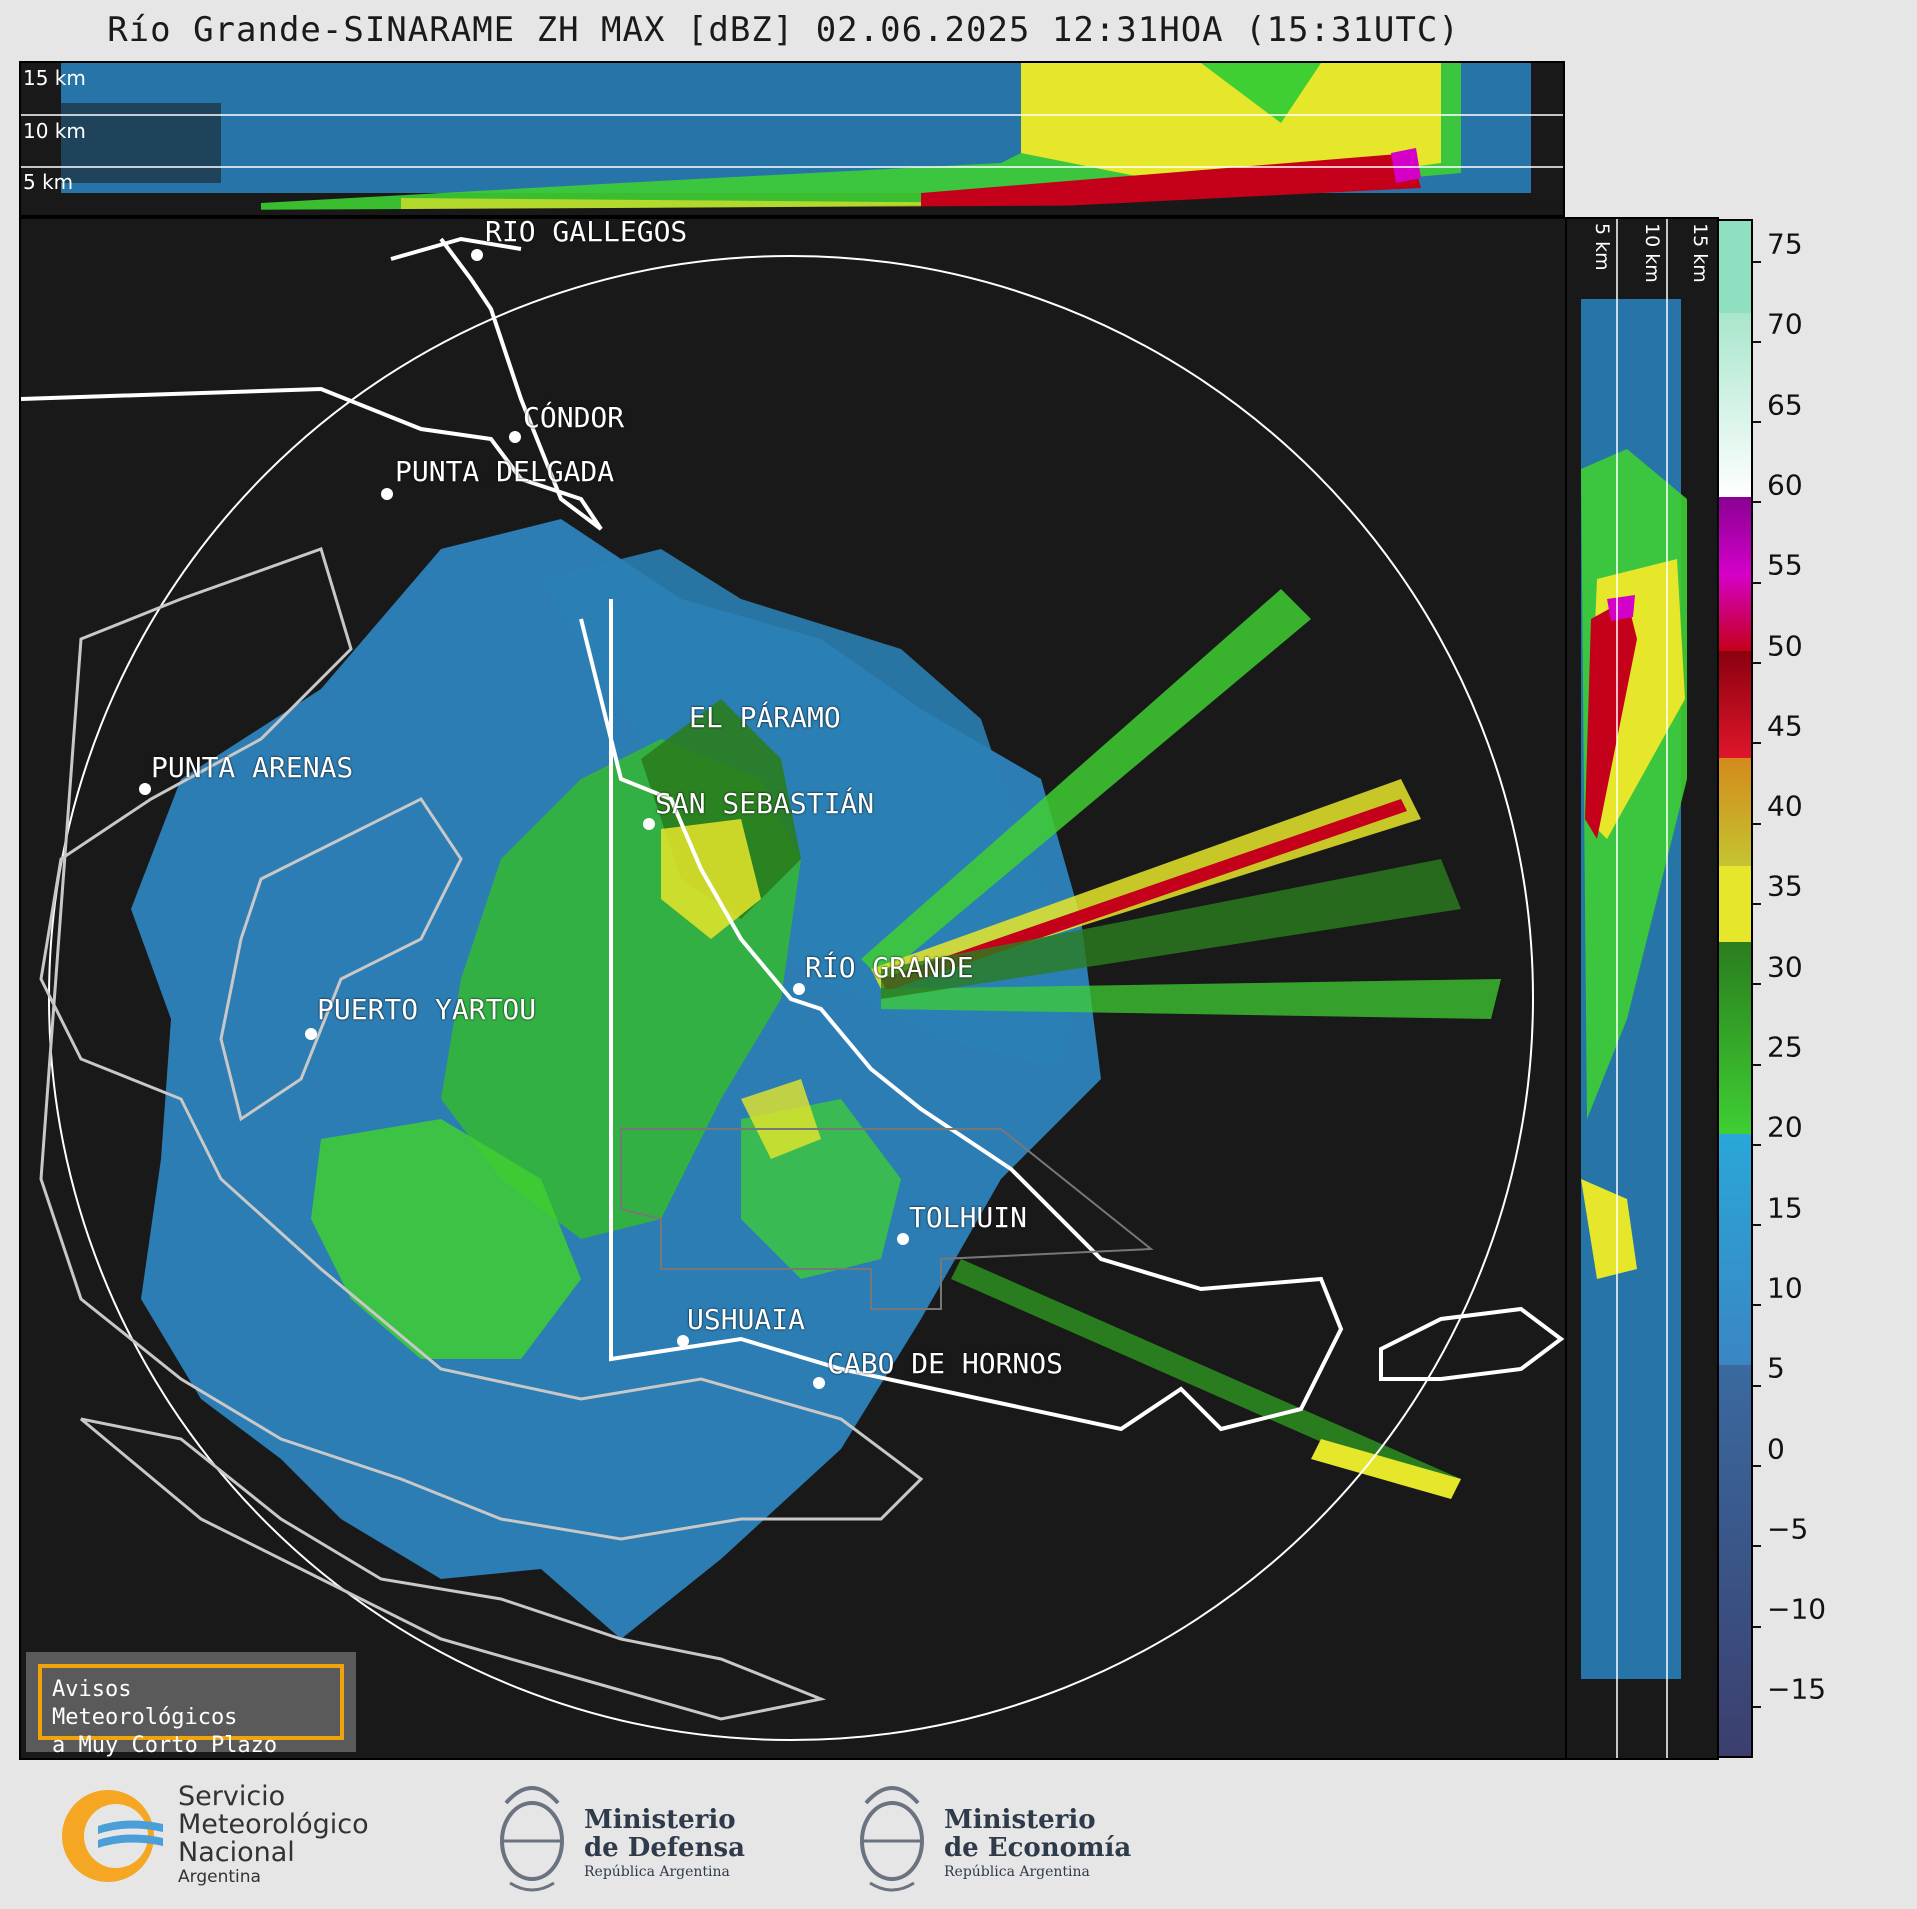 The height and width of the screenshot is (1909, 1917). I want to click on economia-line-3: República Argentina, so click(1017, 1872).